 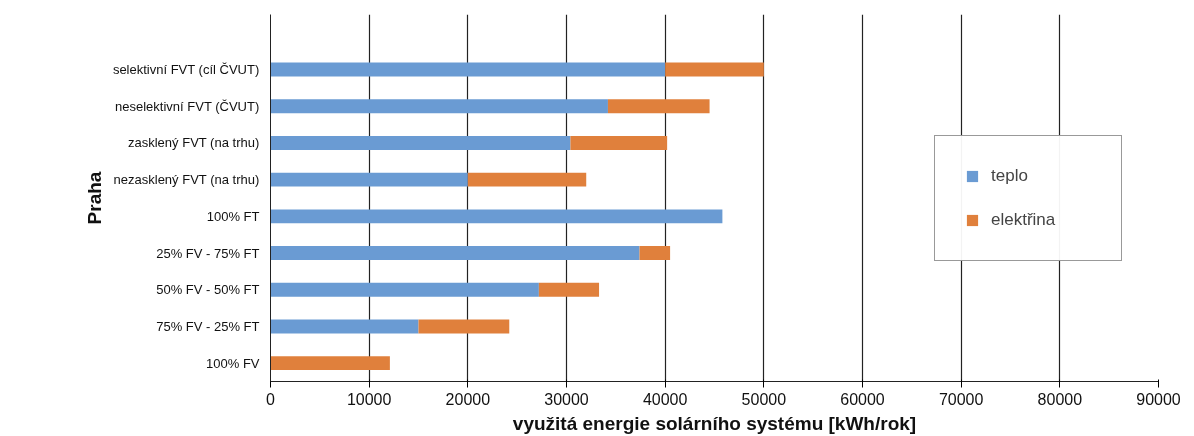 I want to click on x-tick-label: 30000, so click(x=566, y=399).